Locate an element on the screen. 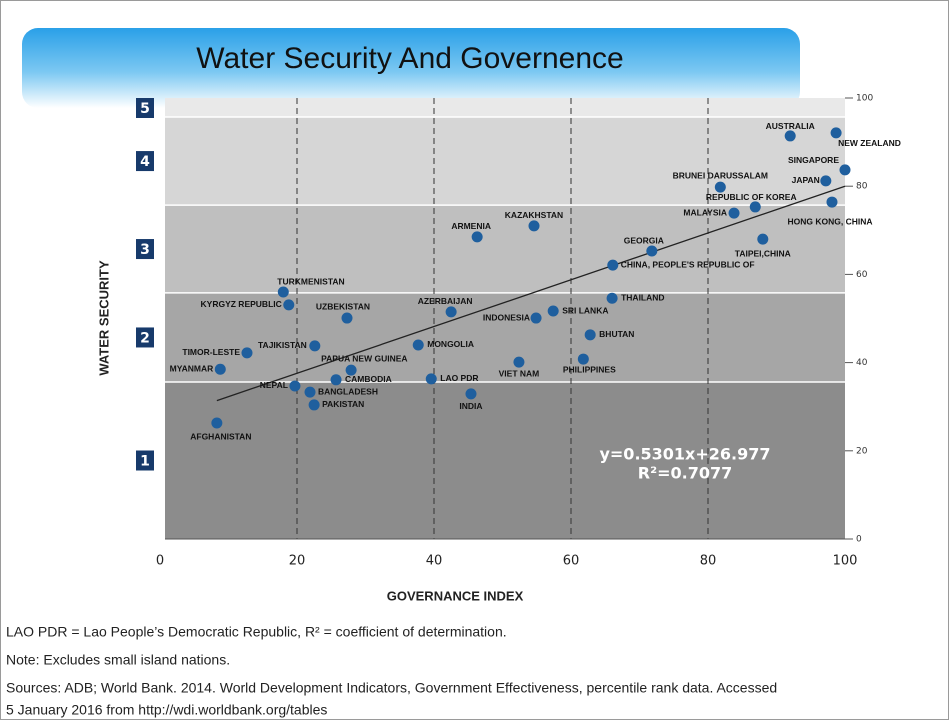 This screenshot has height=721, width=950. x-axis-label: GOVERNANCE INDEX is located at coordinates (455, 595).